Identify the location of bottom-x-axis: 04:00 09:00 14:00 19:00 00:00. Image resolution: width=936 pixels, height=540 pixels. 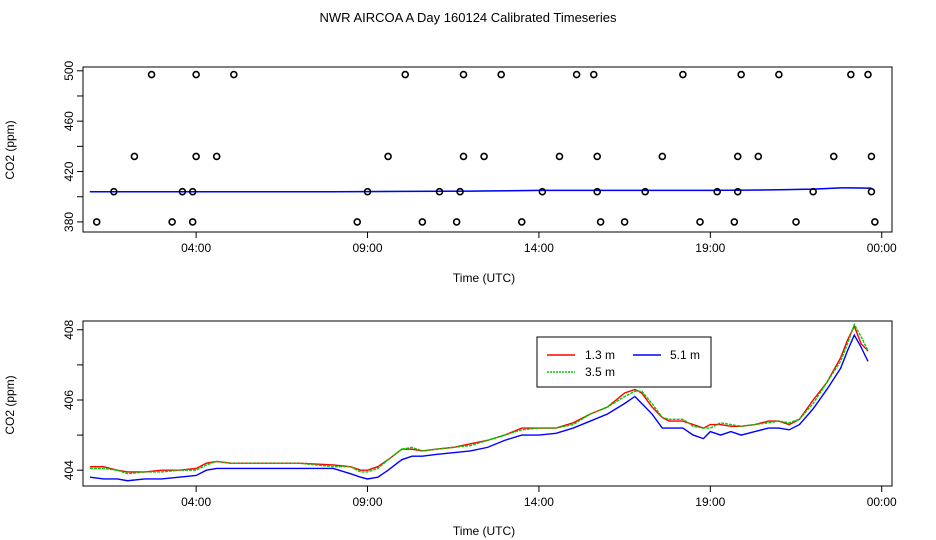
(539, 497).